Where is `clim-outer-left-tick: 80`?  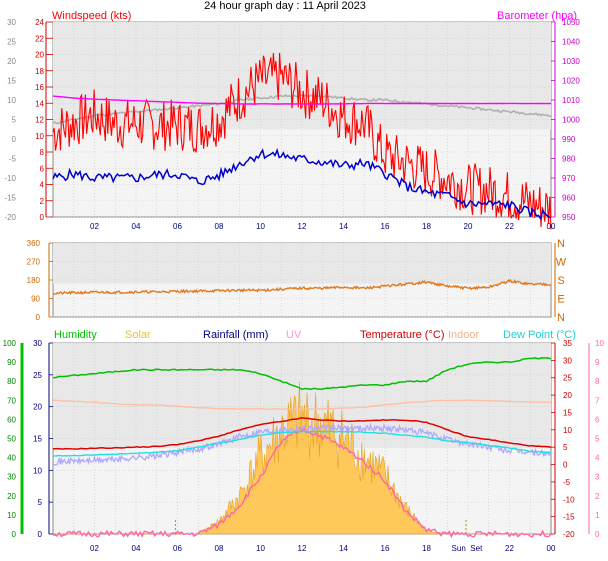 clim-outer-left-tick: 80 is located at coordinates (11, 381).